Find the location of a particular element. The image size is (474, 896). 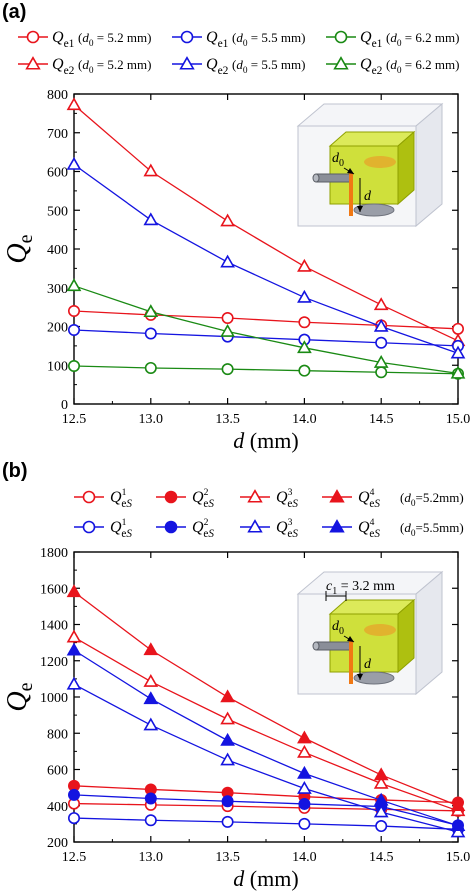

b-x-tick-label: 12.5 is located at coordinates (74, 857).